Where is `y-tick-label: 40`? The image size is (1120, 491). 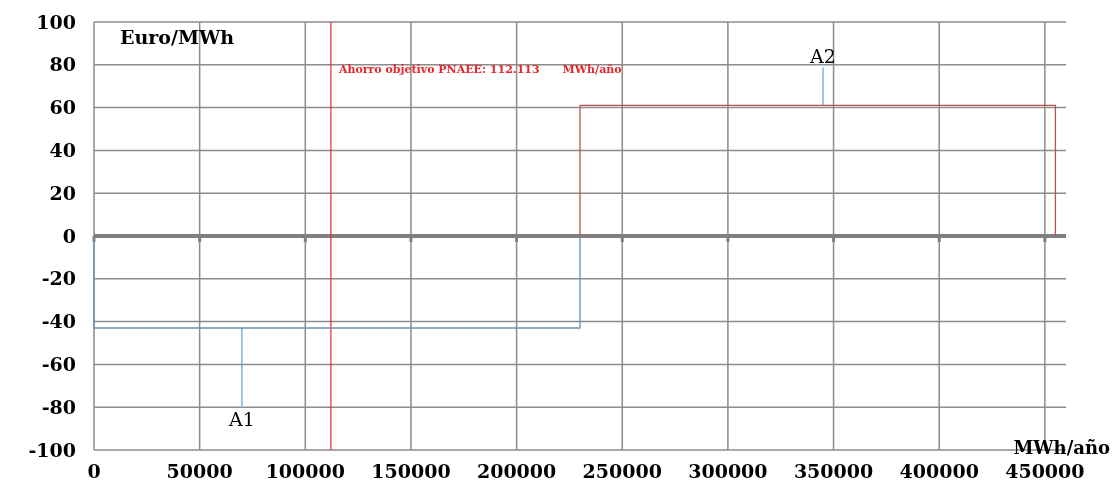
y-tick-label: 40 is located at coordinates (62, 150).